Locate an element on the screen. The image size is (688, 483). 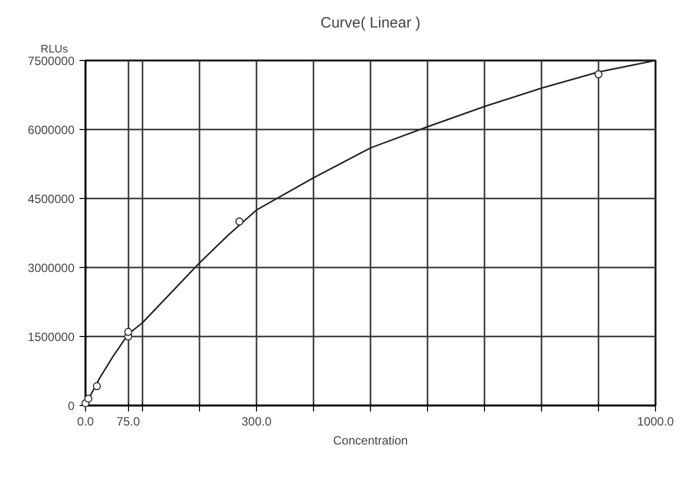
x-axis-title: Concentration is located at coordinates (370, 441).